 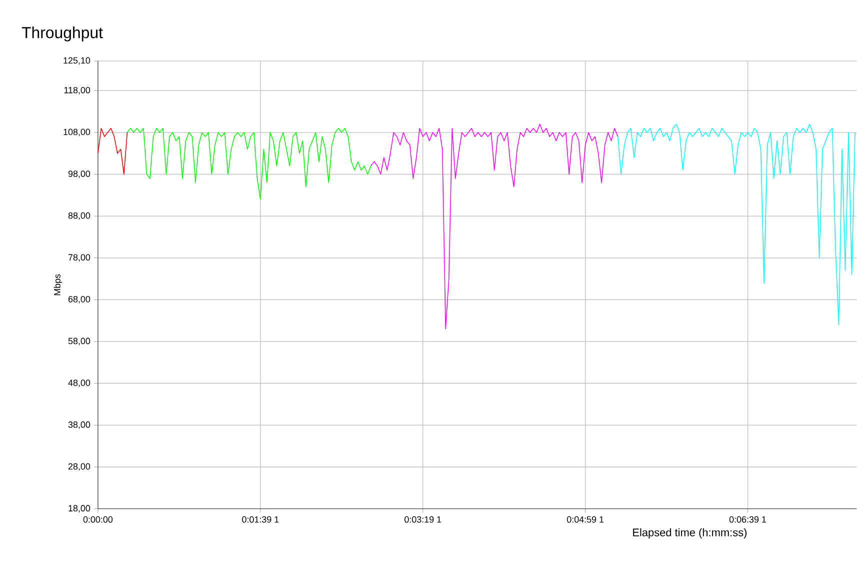 What do you see at coordinates (79, 174) in the screenshot?
I see `y-tick-label: 98,00` at bounding box center [79, 174].